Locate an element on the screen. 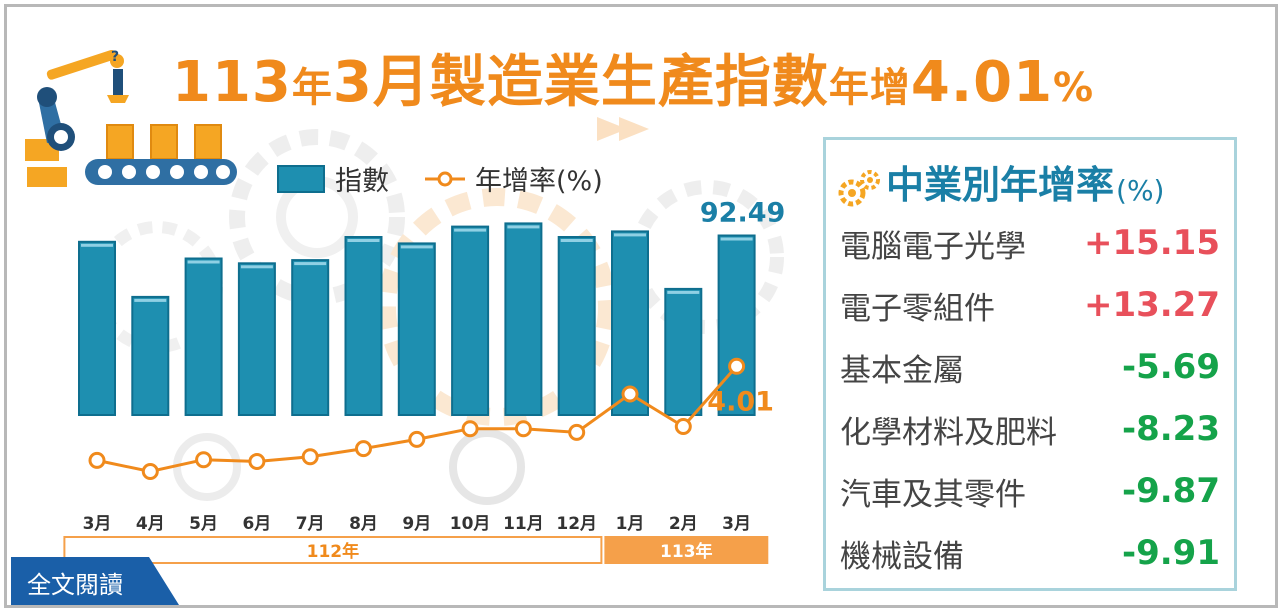 Image resolution: width=1280 pixels, height=610 pixels. year-group-label-0: 112年 is located at coordinates (333, 551).